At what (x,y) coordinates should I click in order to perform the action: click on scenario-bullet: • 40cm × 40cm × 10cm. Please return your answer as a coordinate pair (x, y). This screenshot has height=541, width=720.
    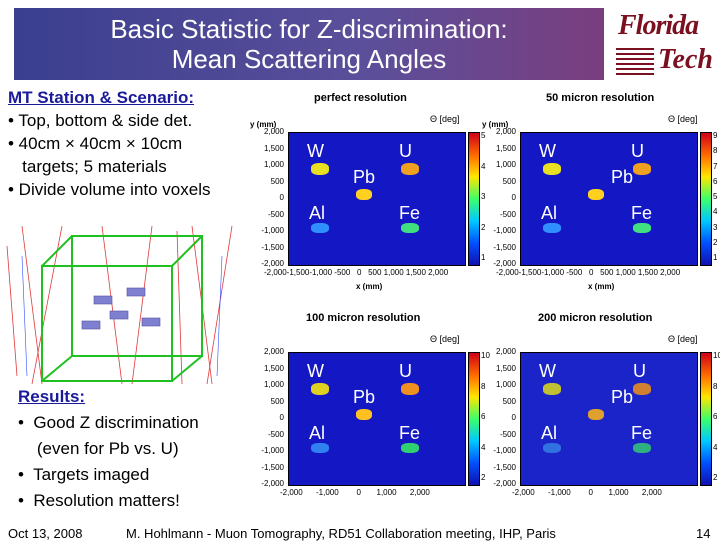
    Looking at the image, I should click on (95, 143).